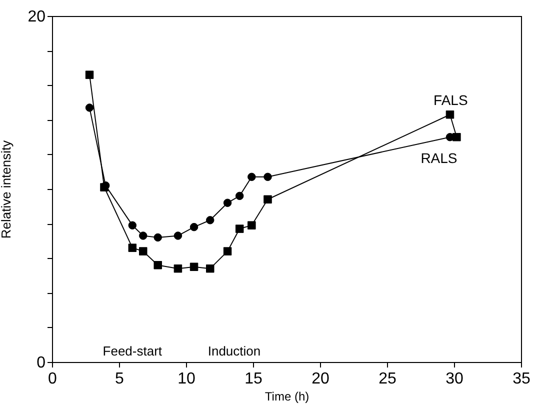  Describe the element at coordinates (253, 379) in the screenshot. I see `x-tick-label: 15` at that location.